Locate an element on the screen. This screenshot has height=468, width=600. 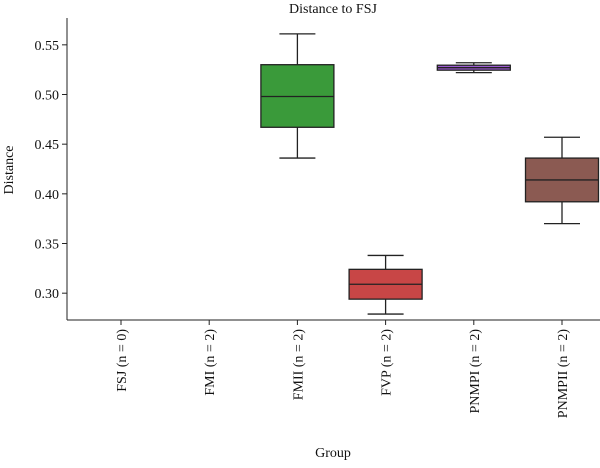
x-tick-label: PNMPI (n = 2) is located at coordinates (475, 371).